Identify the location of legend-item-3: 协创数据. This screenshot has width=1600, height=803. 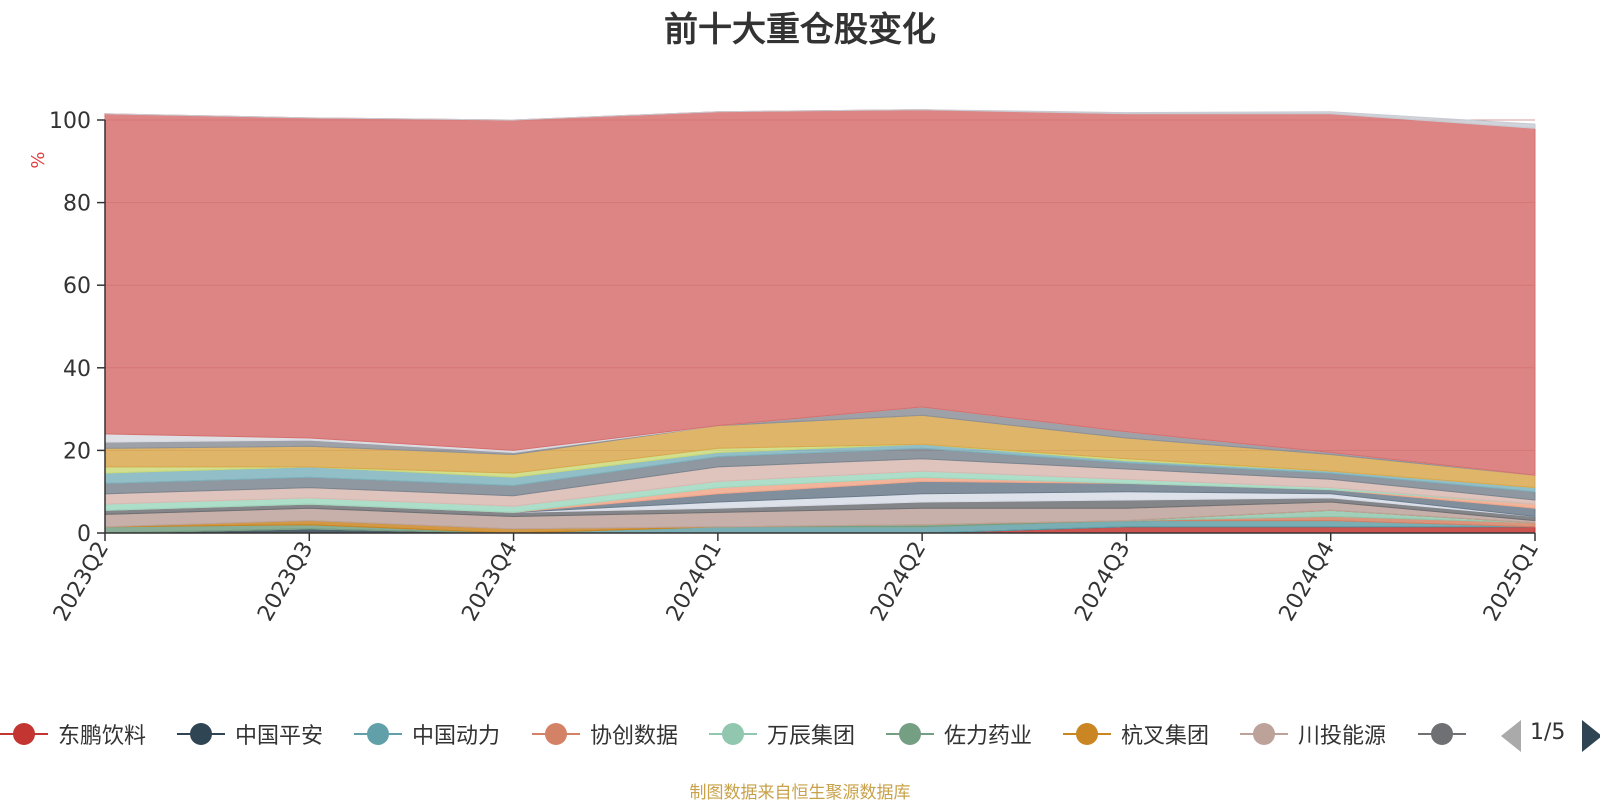
(605, 734).